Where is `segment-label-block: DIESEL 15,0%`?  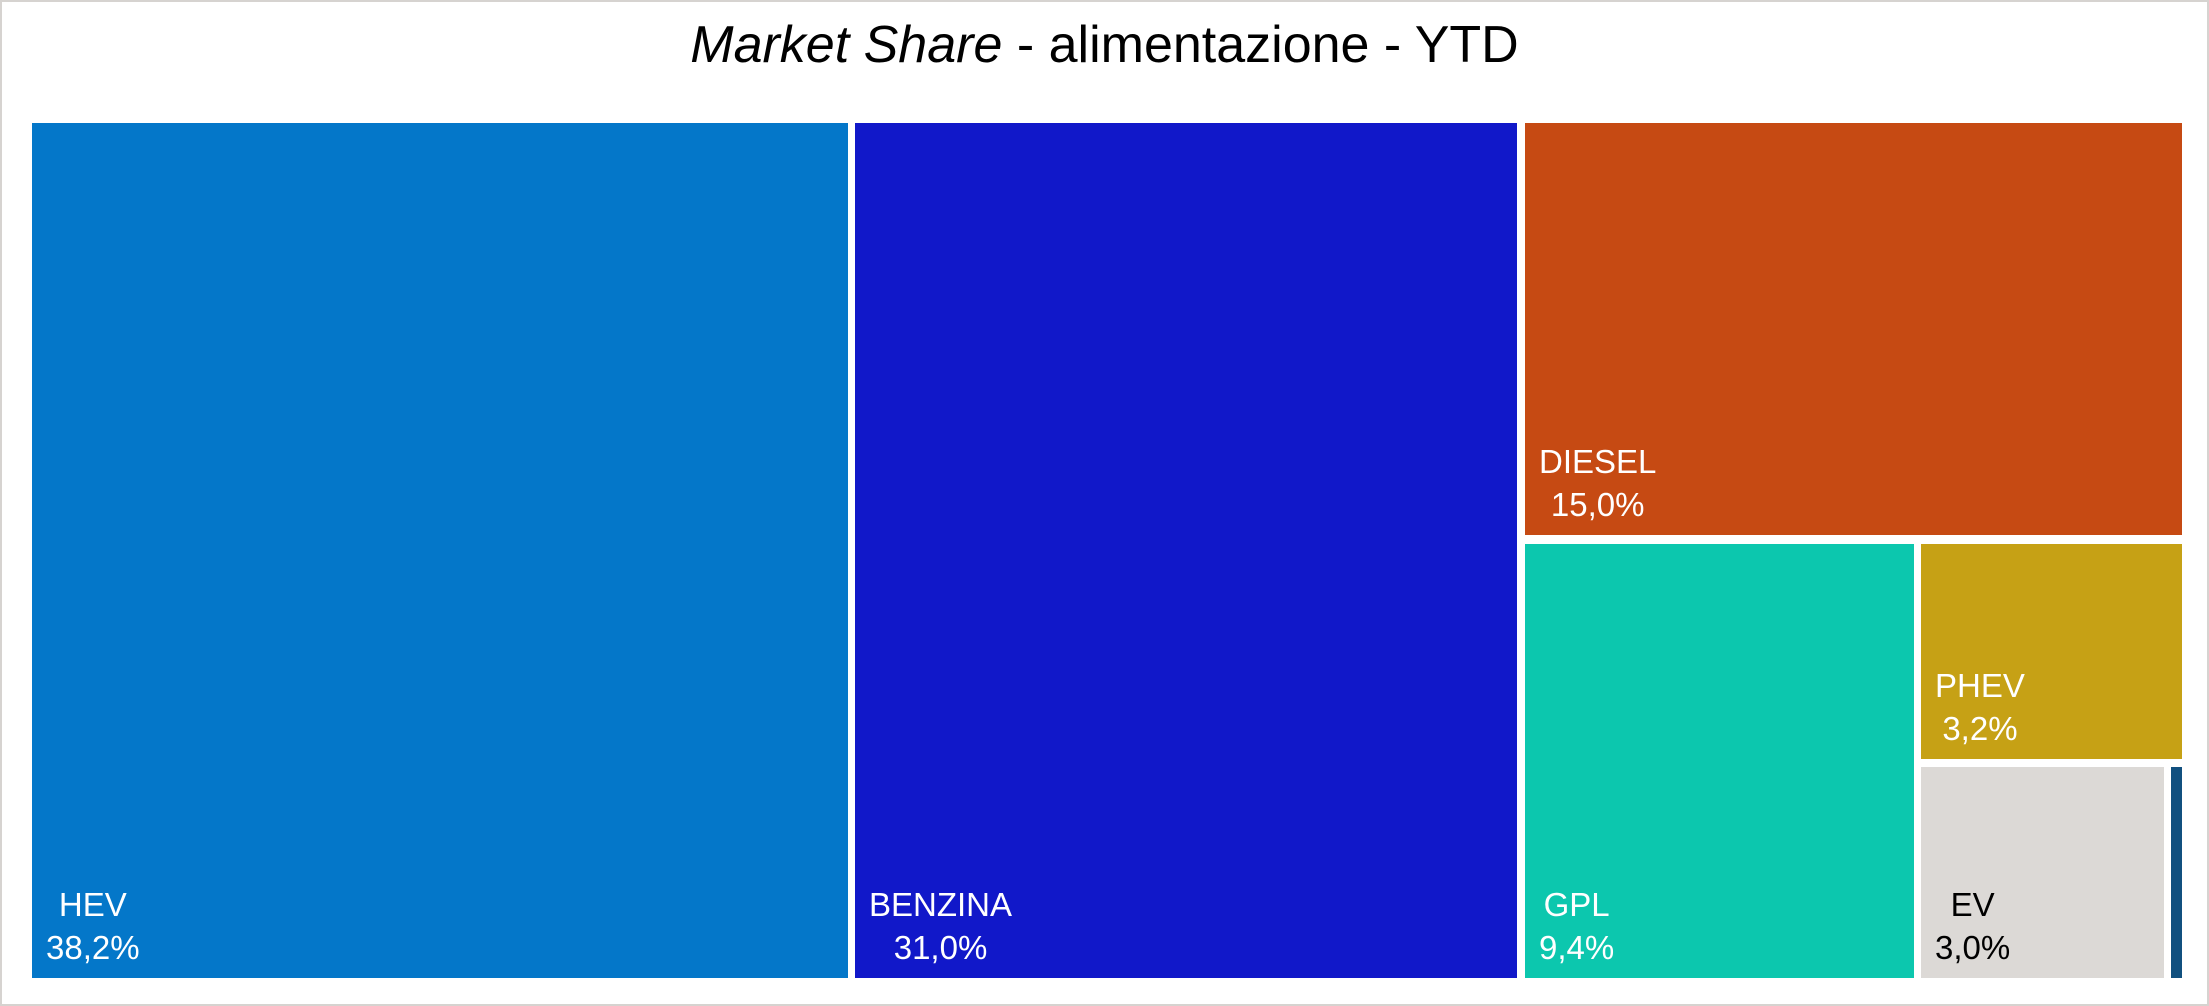
segment-label-block: DIESEL 15,0% is located at coordinates (1597, 484).